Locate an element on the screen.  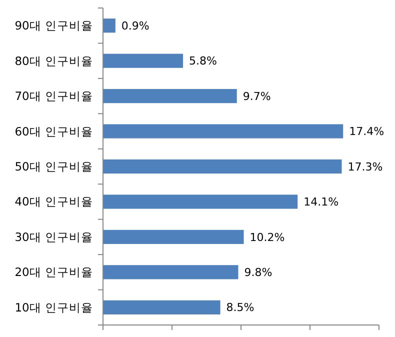
y-tick-label: 60대 인구비율 is located at coordinates (53, 131).